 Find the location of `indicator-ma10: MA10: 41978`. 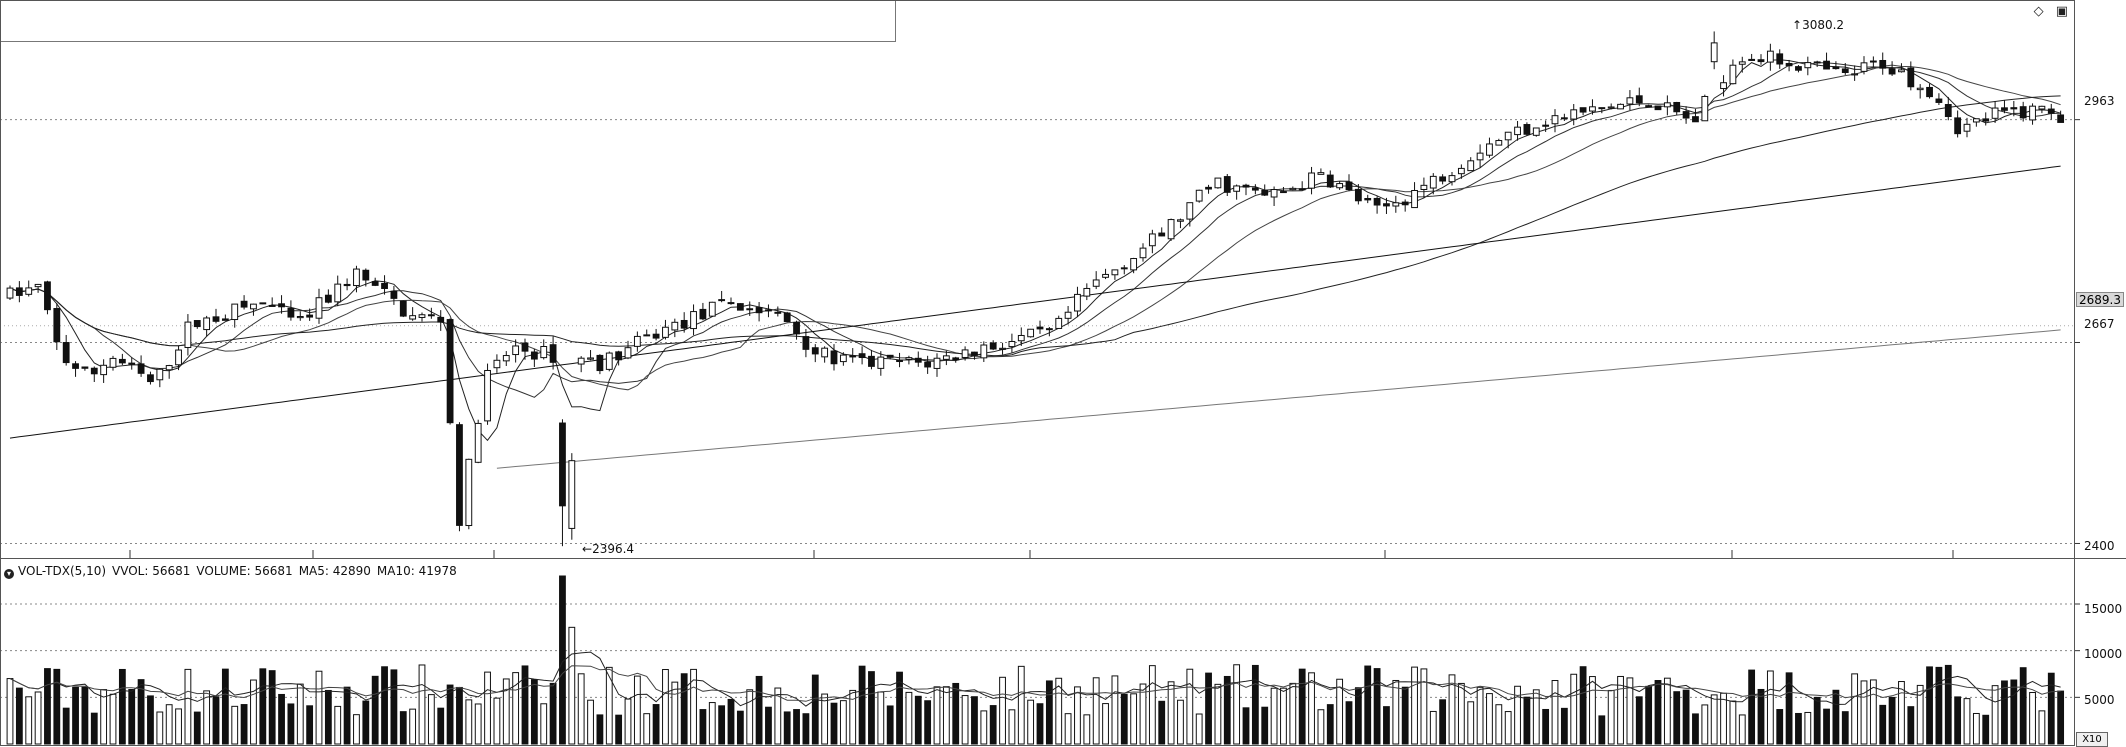

indicator-ma10: MA10: 41978 is located at coordinates (416, 571).